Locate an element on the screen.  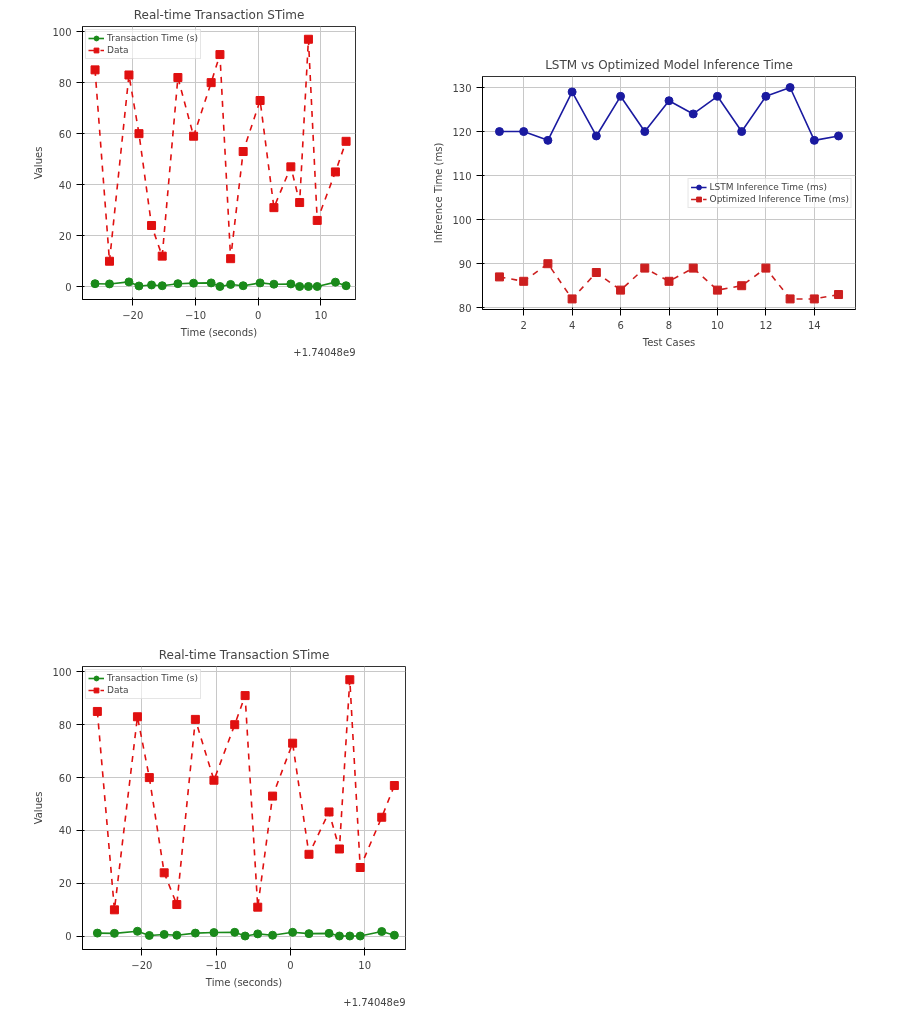
y-tick-label: 0 is located at coordinates (68, 937).